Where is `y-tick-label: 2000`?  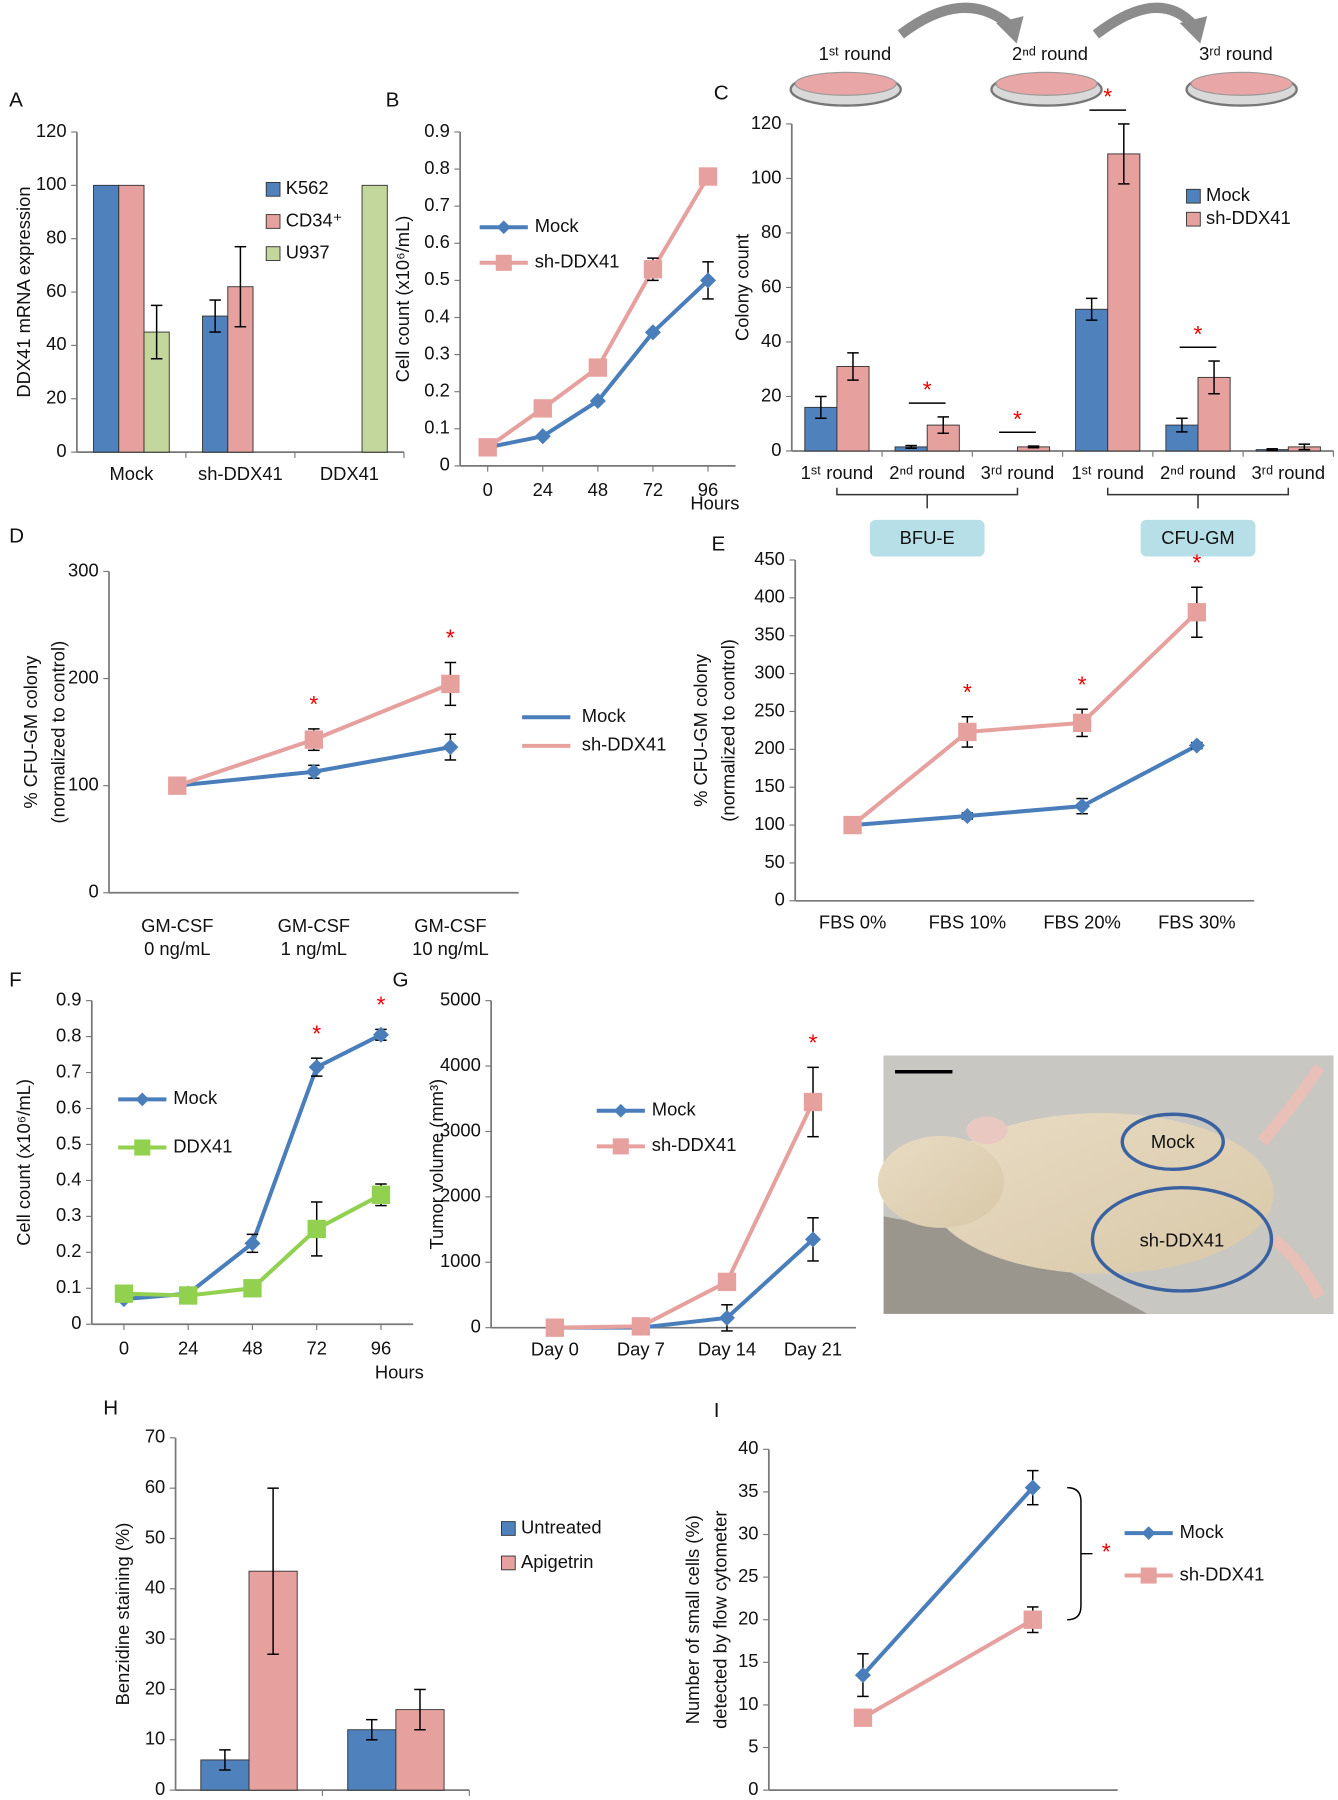 y-tick-label: 2000 is located at coordinates (460, 1195).